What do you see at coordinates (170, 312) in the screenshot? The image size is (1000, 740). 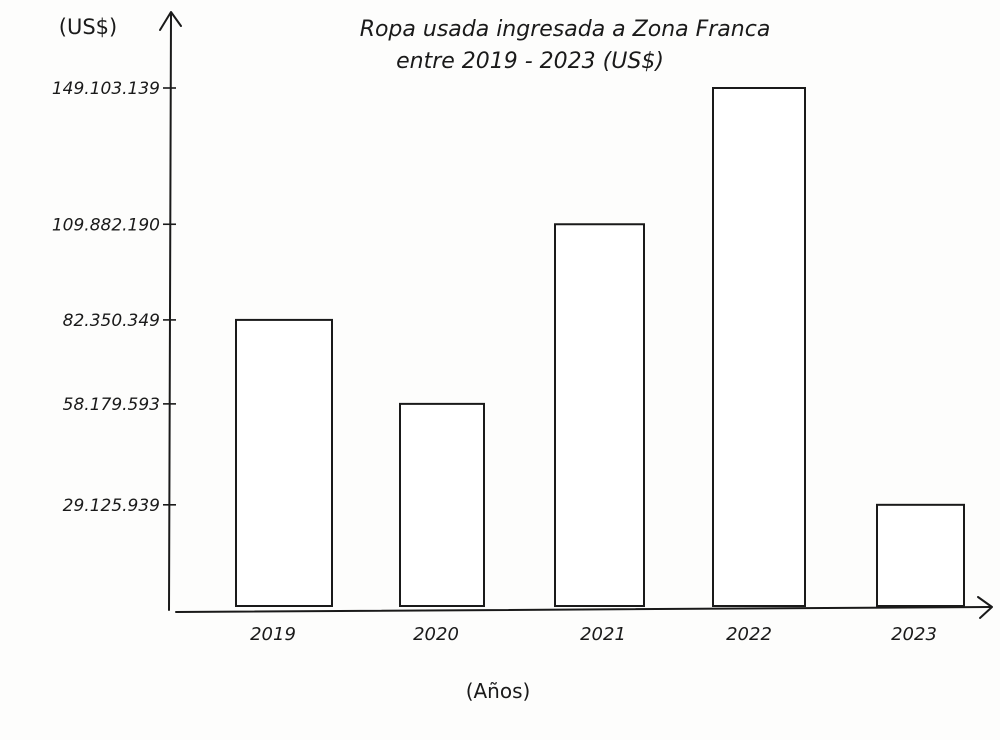 I see `y-axis` at bounding box center [170, 312].